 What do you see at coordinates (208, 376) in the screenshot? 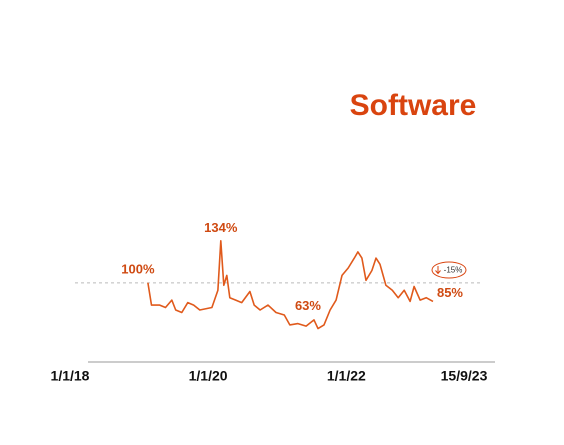
I see `x-tick-label: 1/1/20` at bounding box center [208, 376].